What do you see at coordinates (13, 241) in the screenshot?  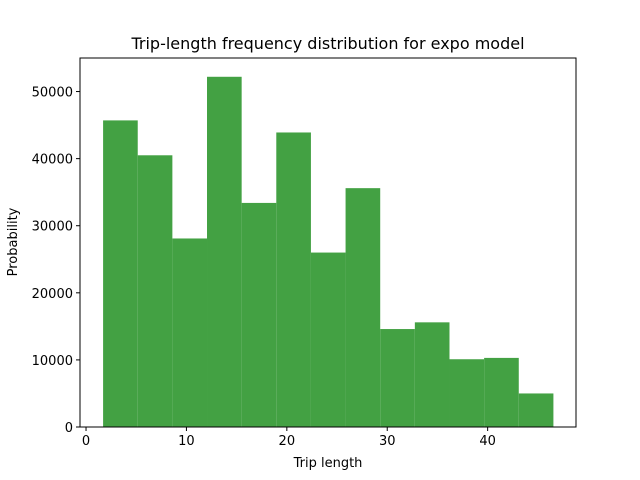 I see `y-axis-label: Probability` at bounding box center [13, 241].